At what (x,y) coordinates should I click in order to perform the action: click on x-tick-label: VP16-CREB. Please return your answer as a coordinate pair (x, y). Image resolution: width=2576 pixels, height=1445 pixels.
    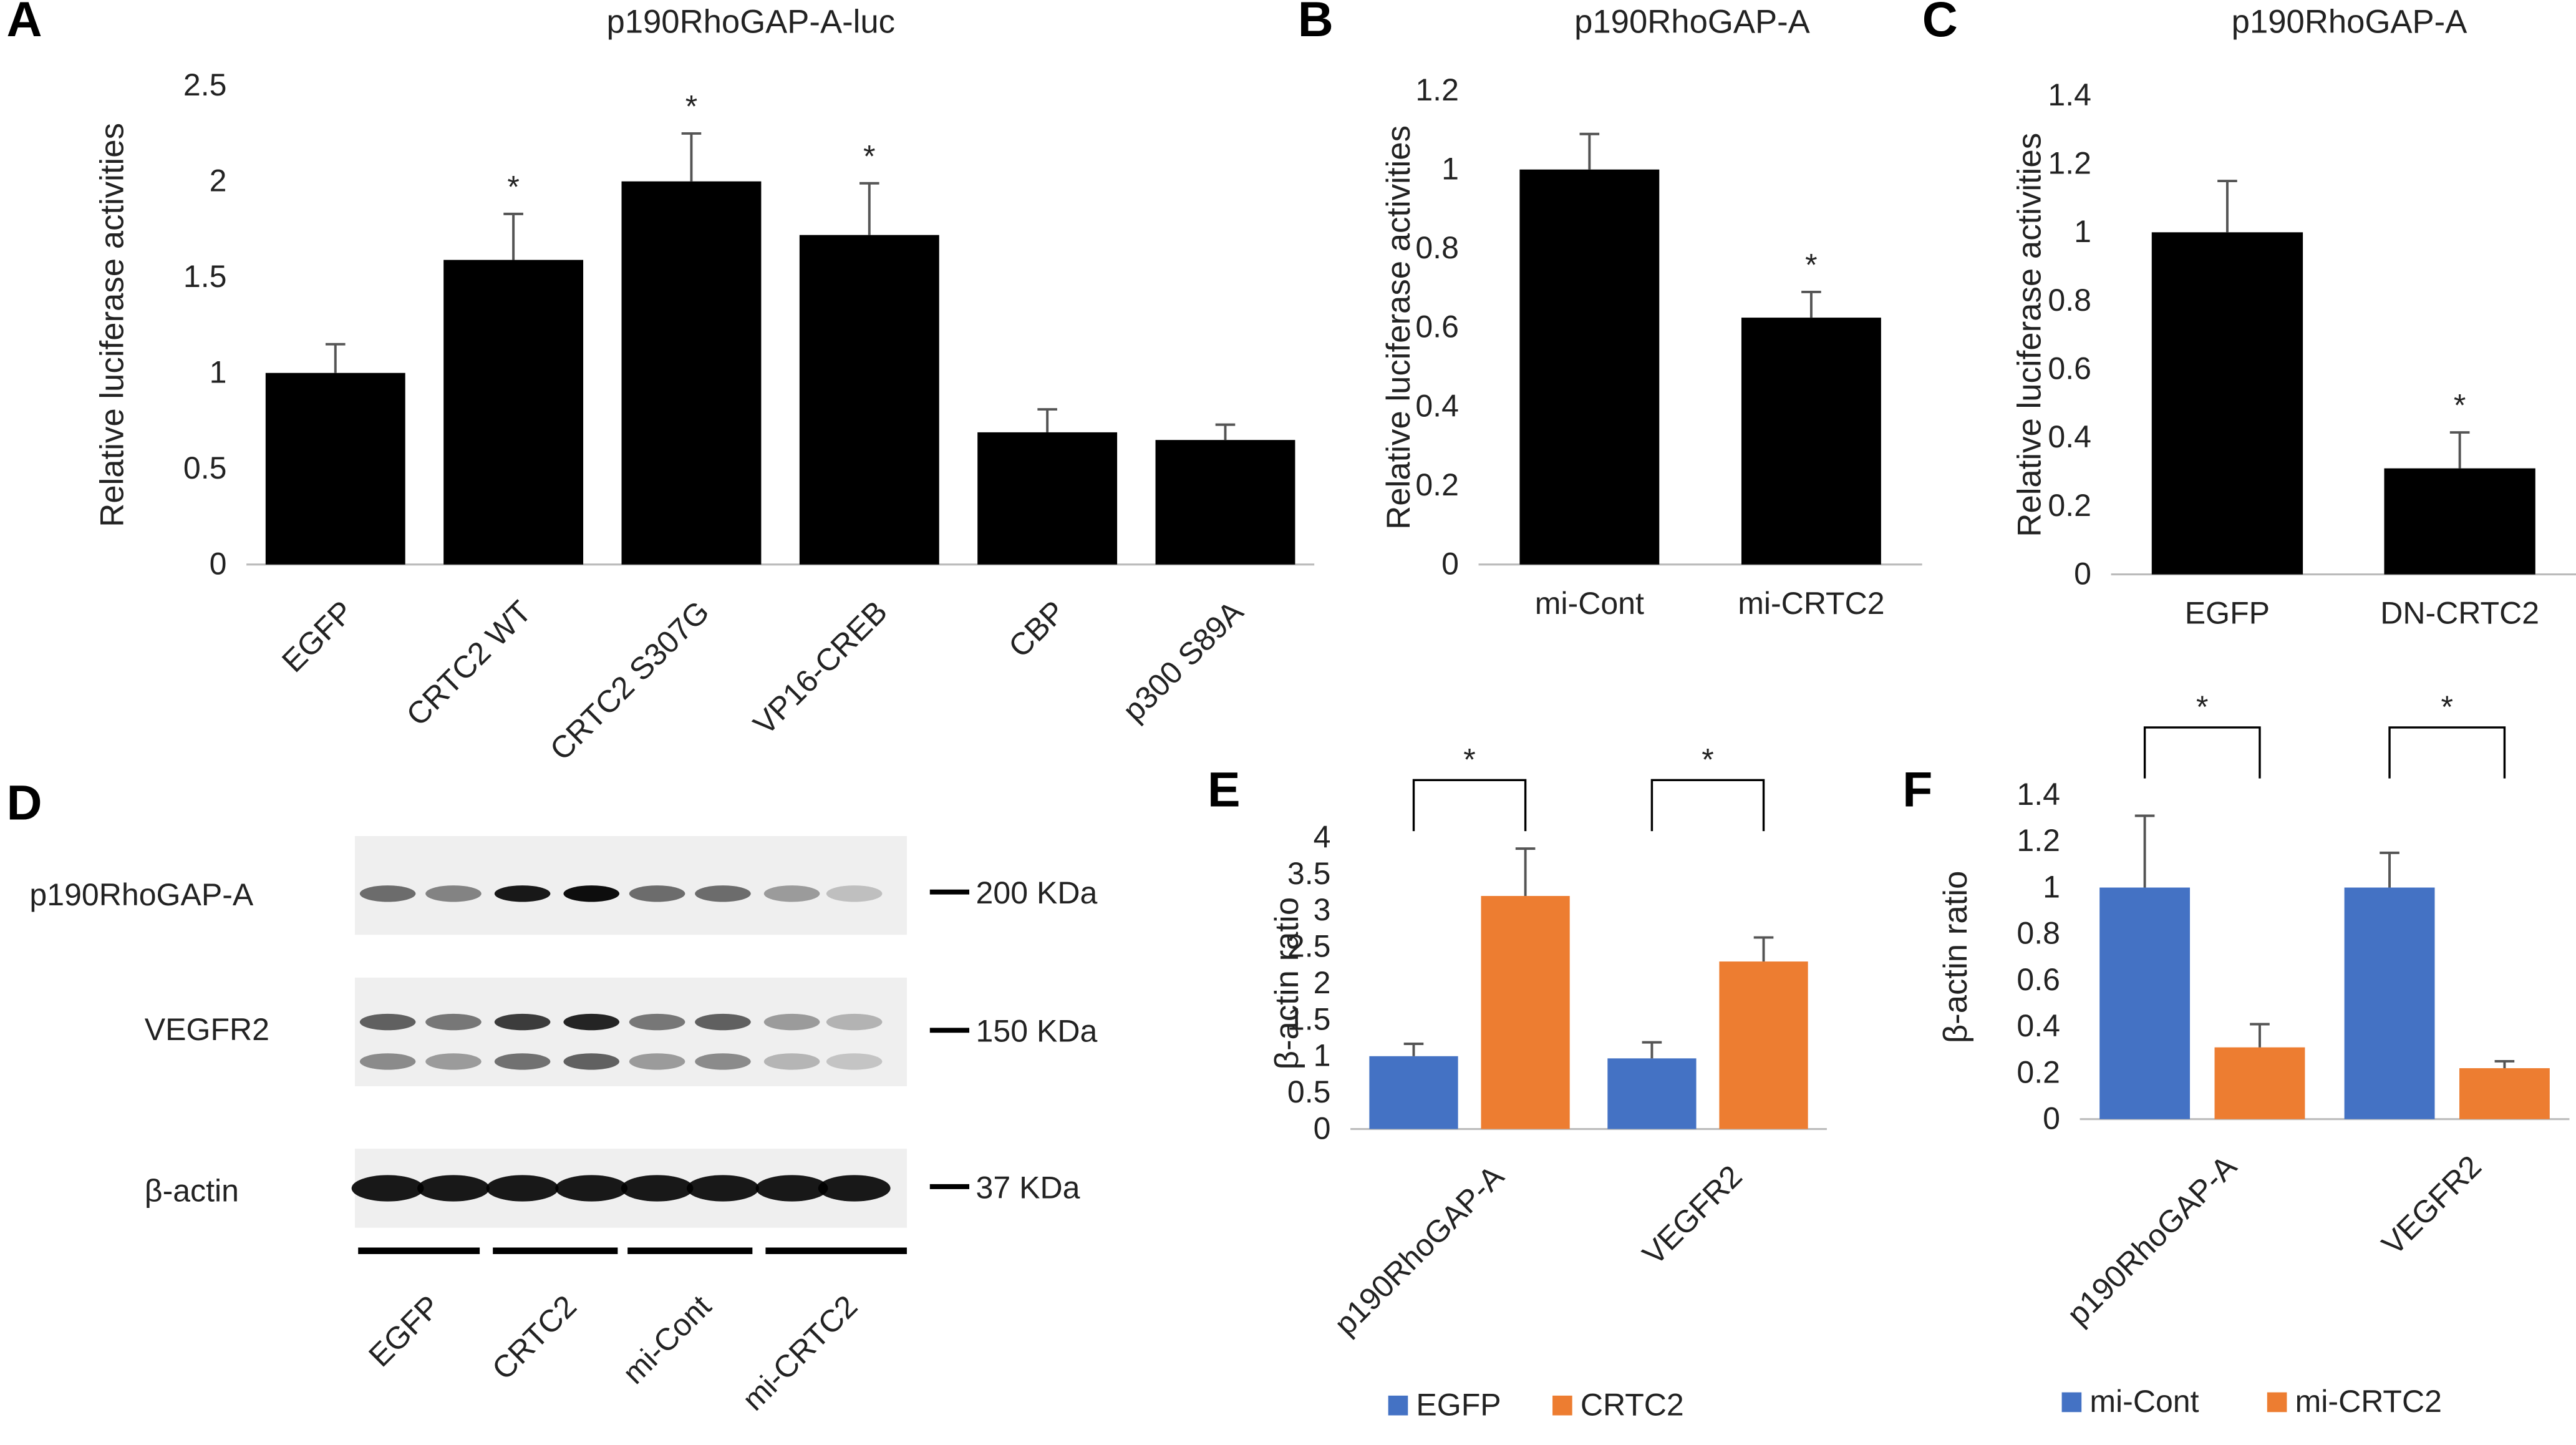
    Looking at the image, I should click on (820, 668).